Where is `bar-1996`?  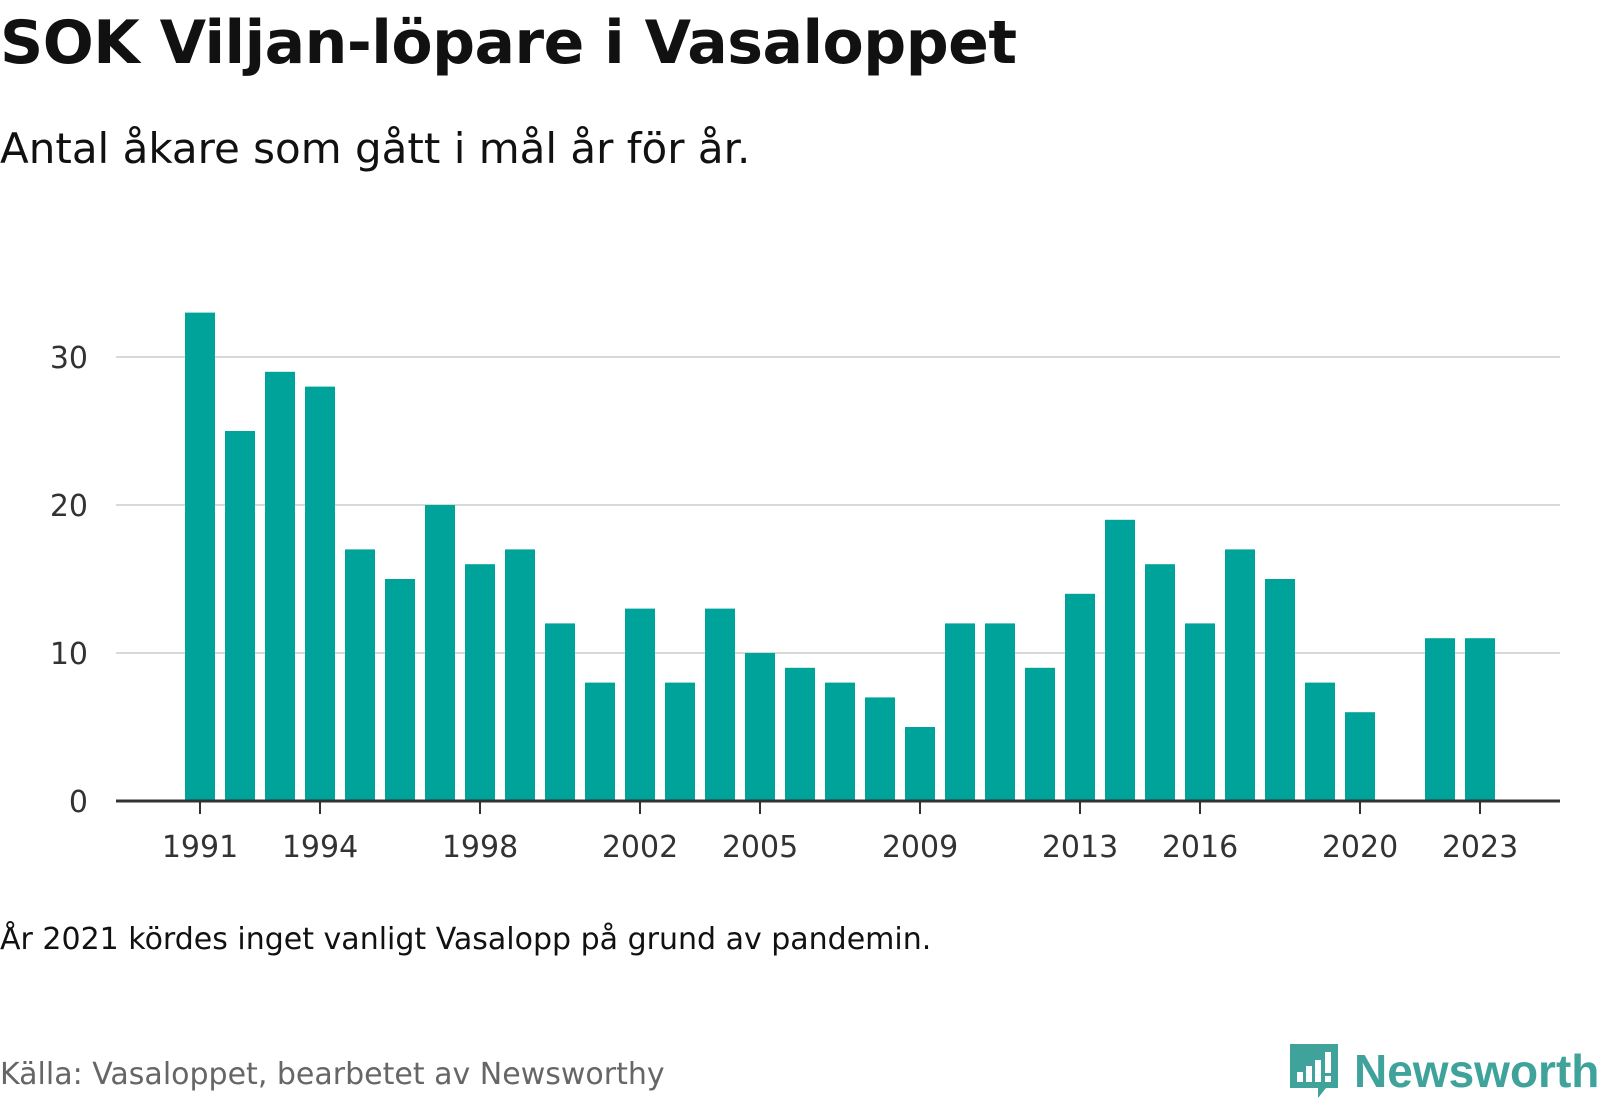
bar-1996 is located at coordinates (400, 690).